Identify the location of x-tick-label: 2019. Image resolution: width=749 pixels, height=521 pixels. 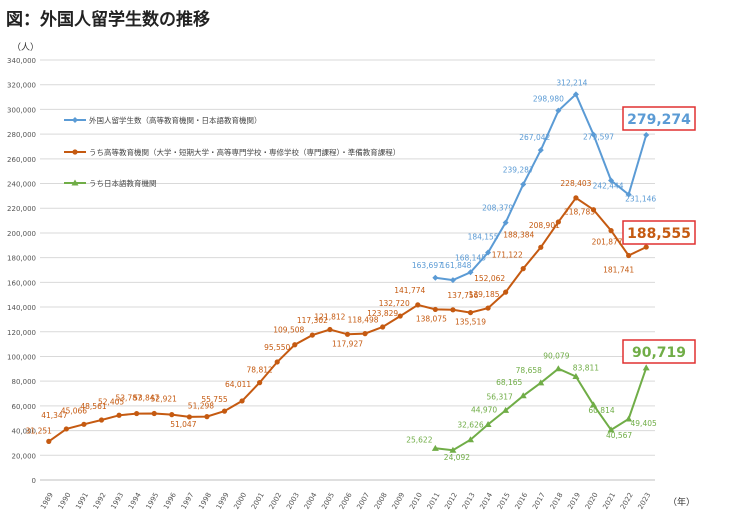
(574, 500).